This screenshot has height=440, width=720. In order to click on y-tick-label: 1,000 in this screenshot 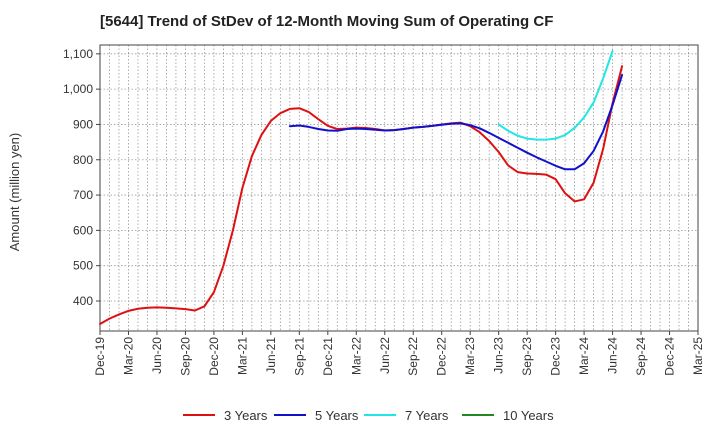, I will do `click(78, 89)`.